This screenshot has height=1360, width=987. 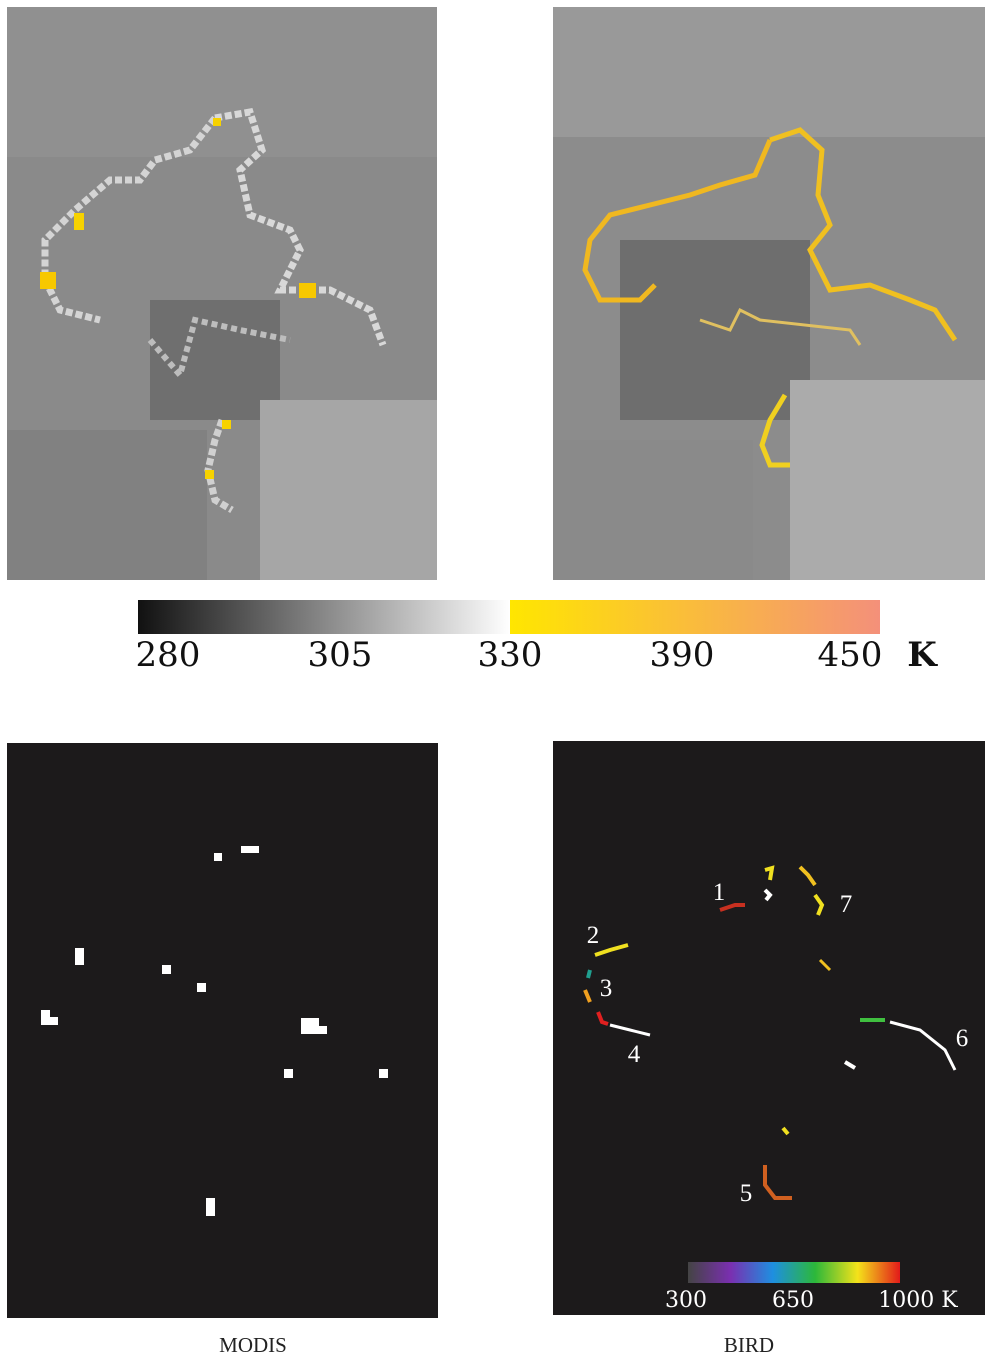 I want to click on colorbar-gray, so click(x=324, y=617).